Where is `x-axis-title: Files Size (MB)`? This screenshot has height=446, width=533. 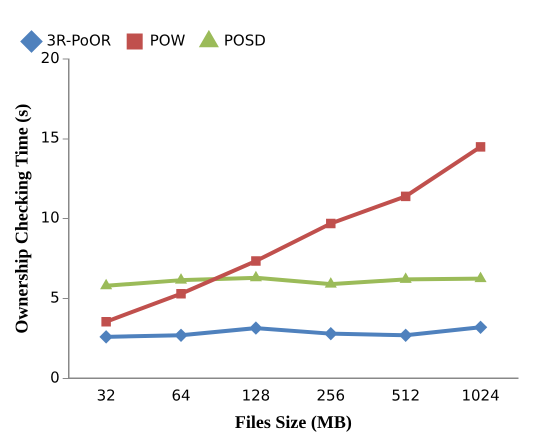
x-axis-title: Files Size (MB) is located at coordinates (293, 422).